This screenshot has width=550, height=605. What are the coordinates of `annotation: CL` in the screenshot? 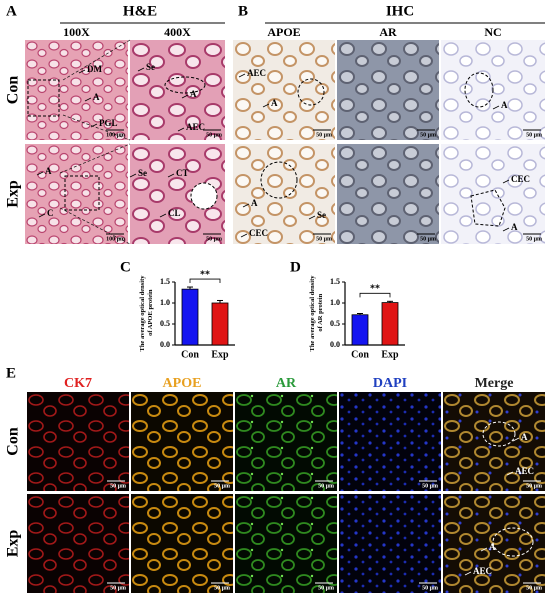 It's located at (174, 213).